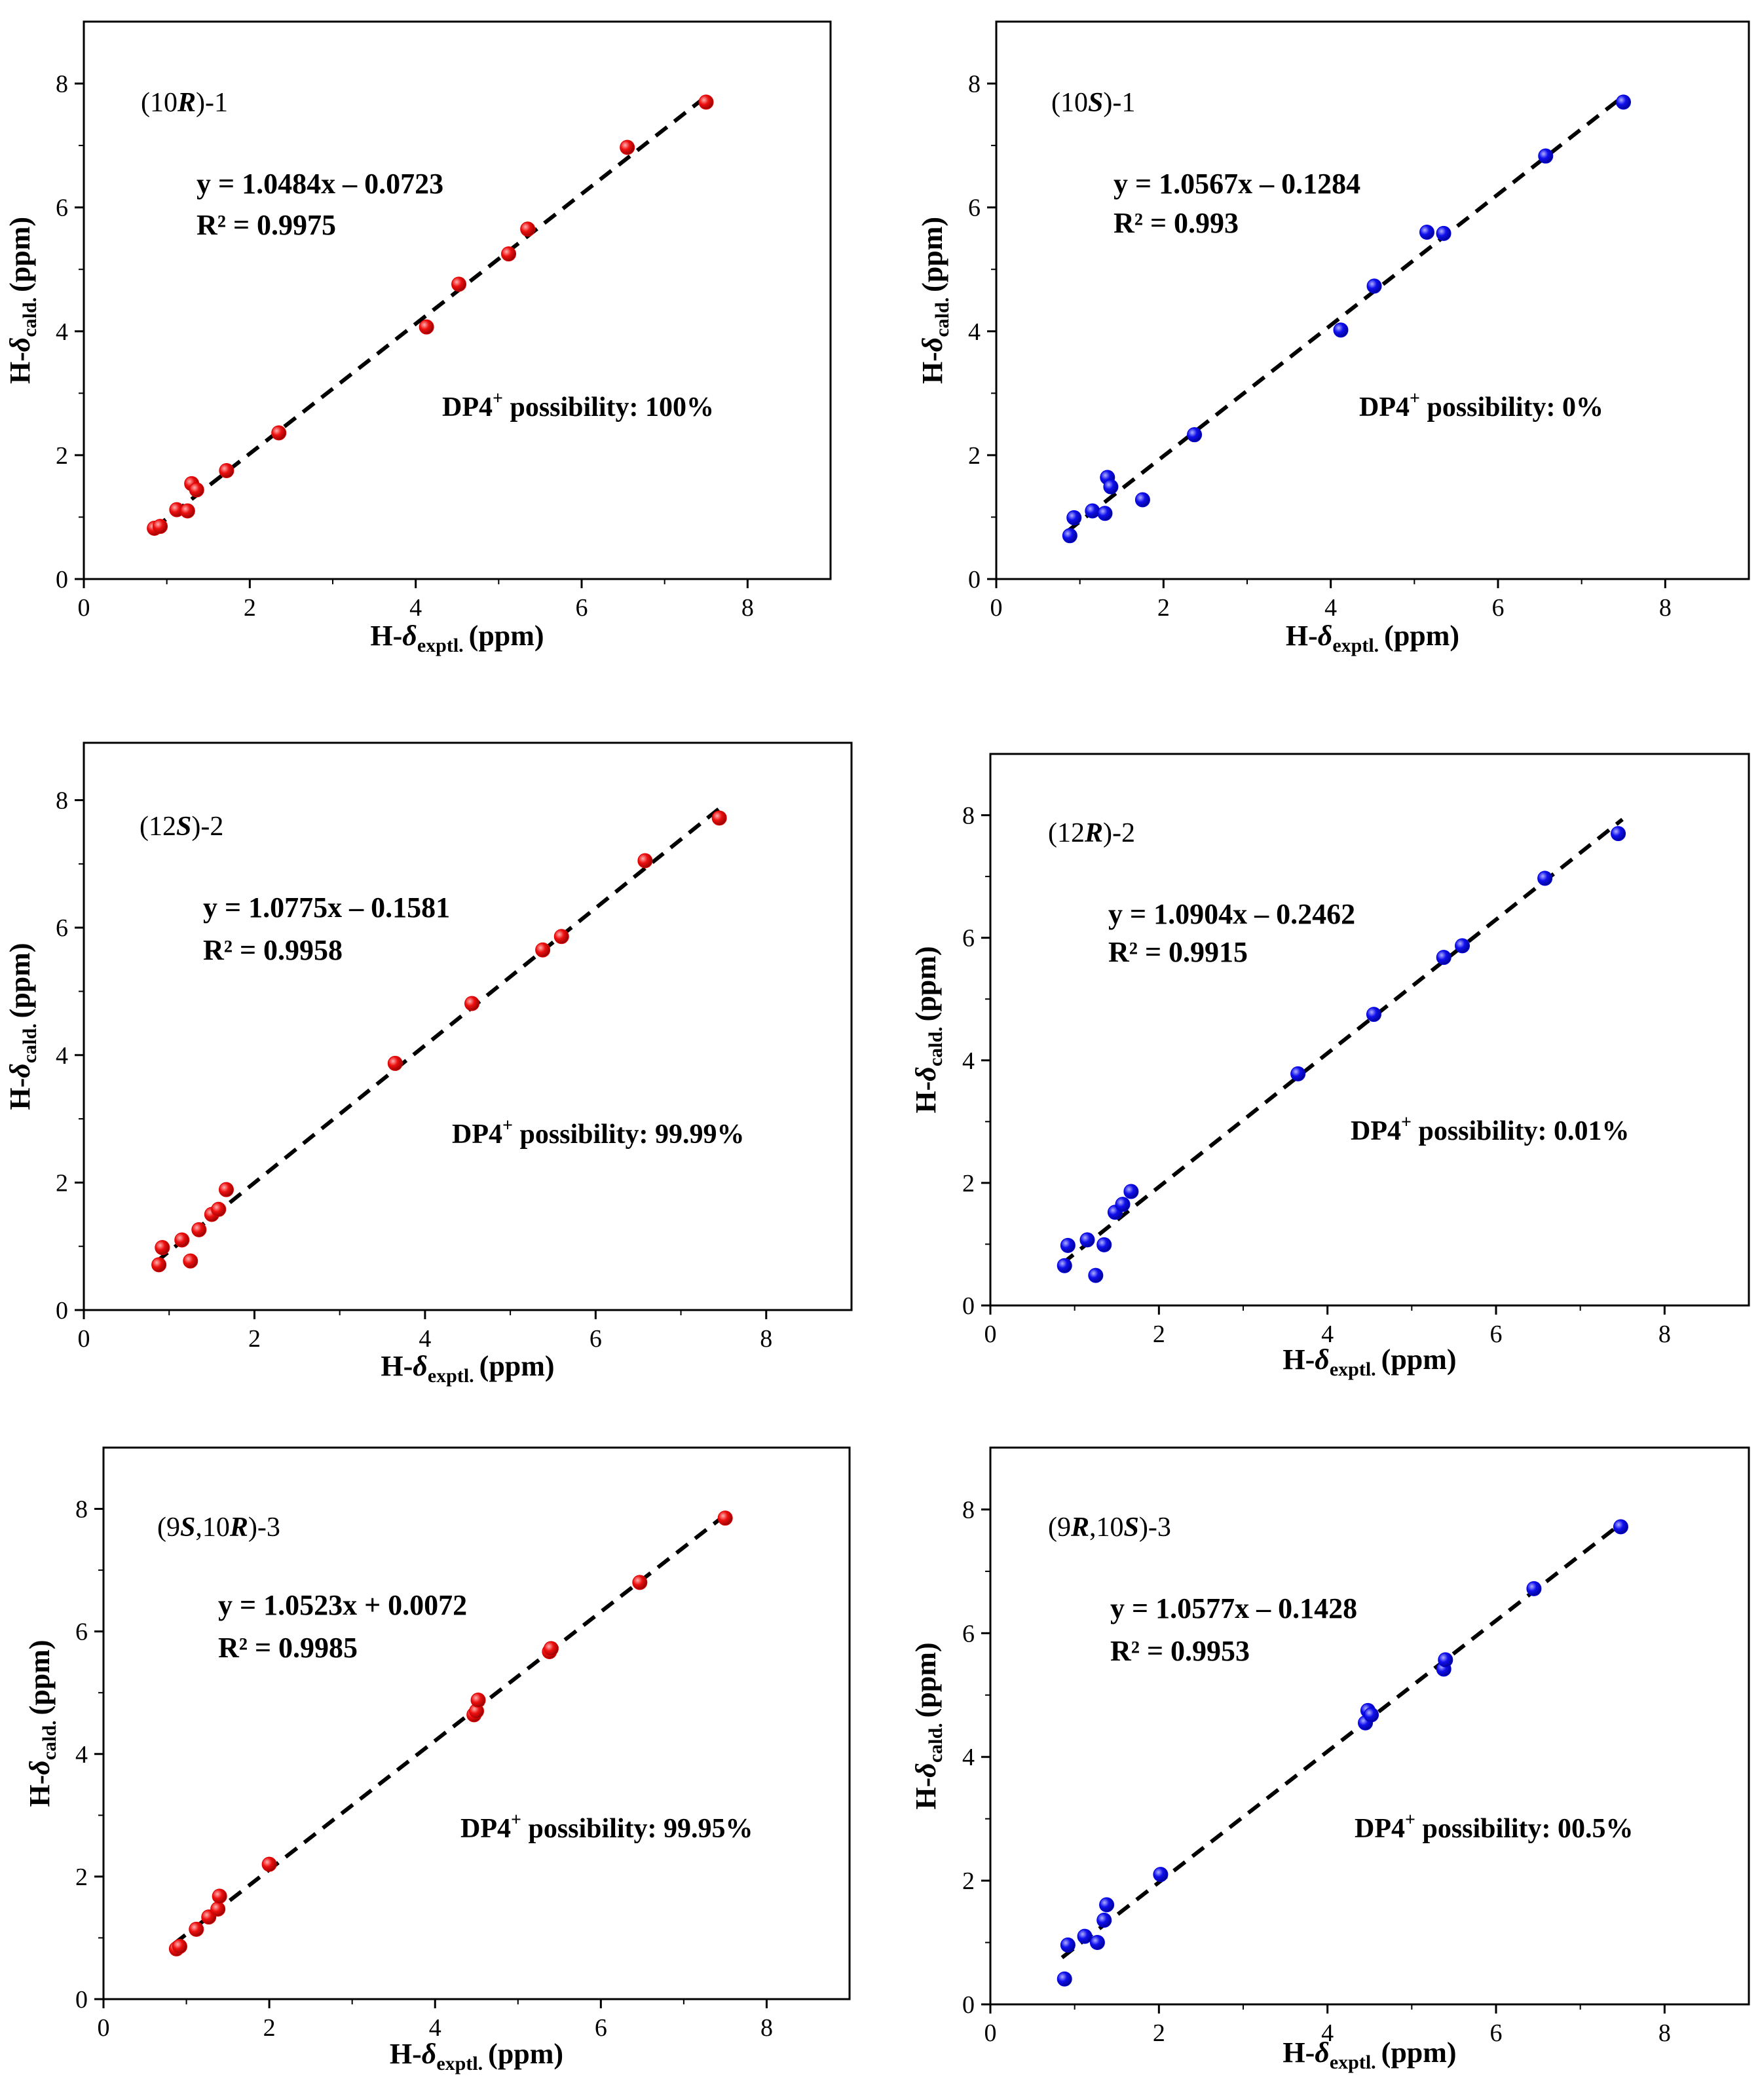  What do you see at coordinates (1178, 952) in the screenshot?
I see `r-squared: R² = 0.9915` at bounding box center [1178, 952].